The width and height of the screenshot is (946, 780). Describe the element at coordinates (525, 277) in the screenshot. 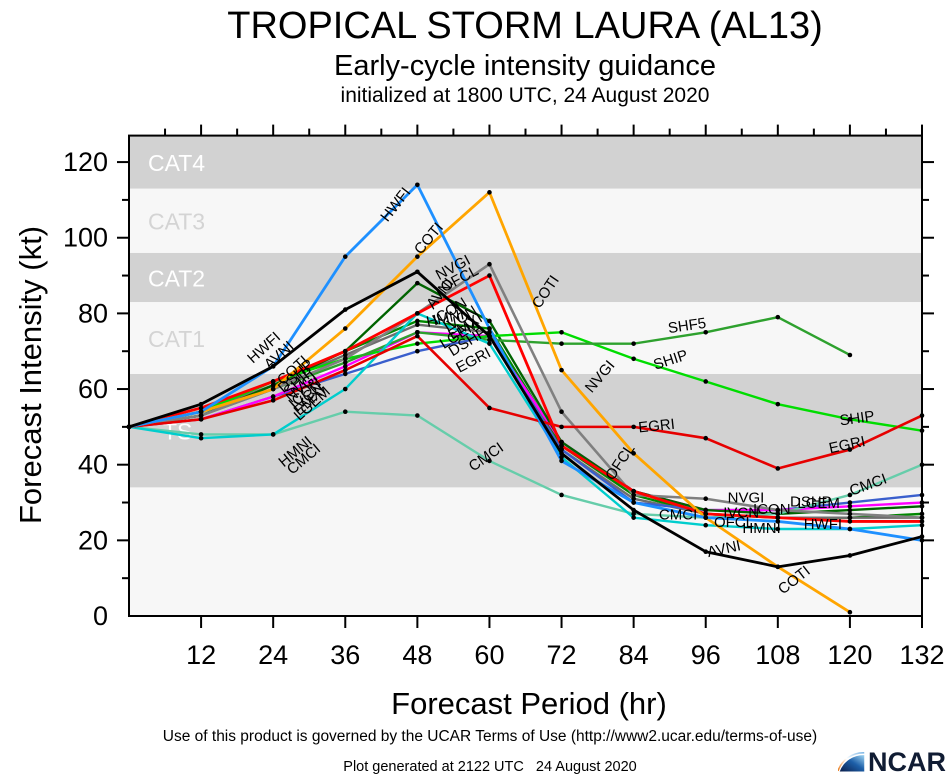

I see `band-cat2` at that location.